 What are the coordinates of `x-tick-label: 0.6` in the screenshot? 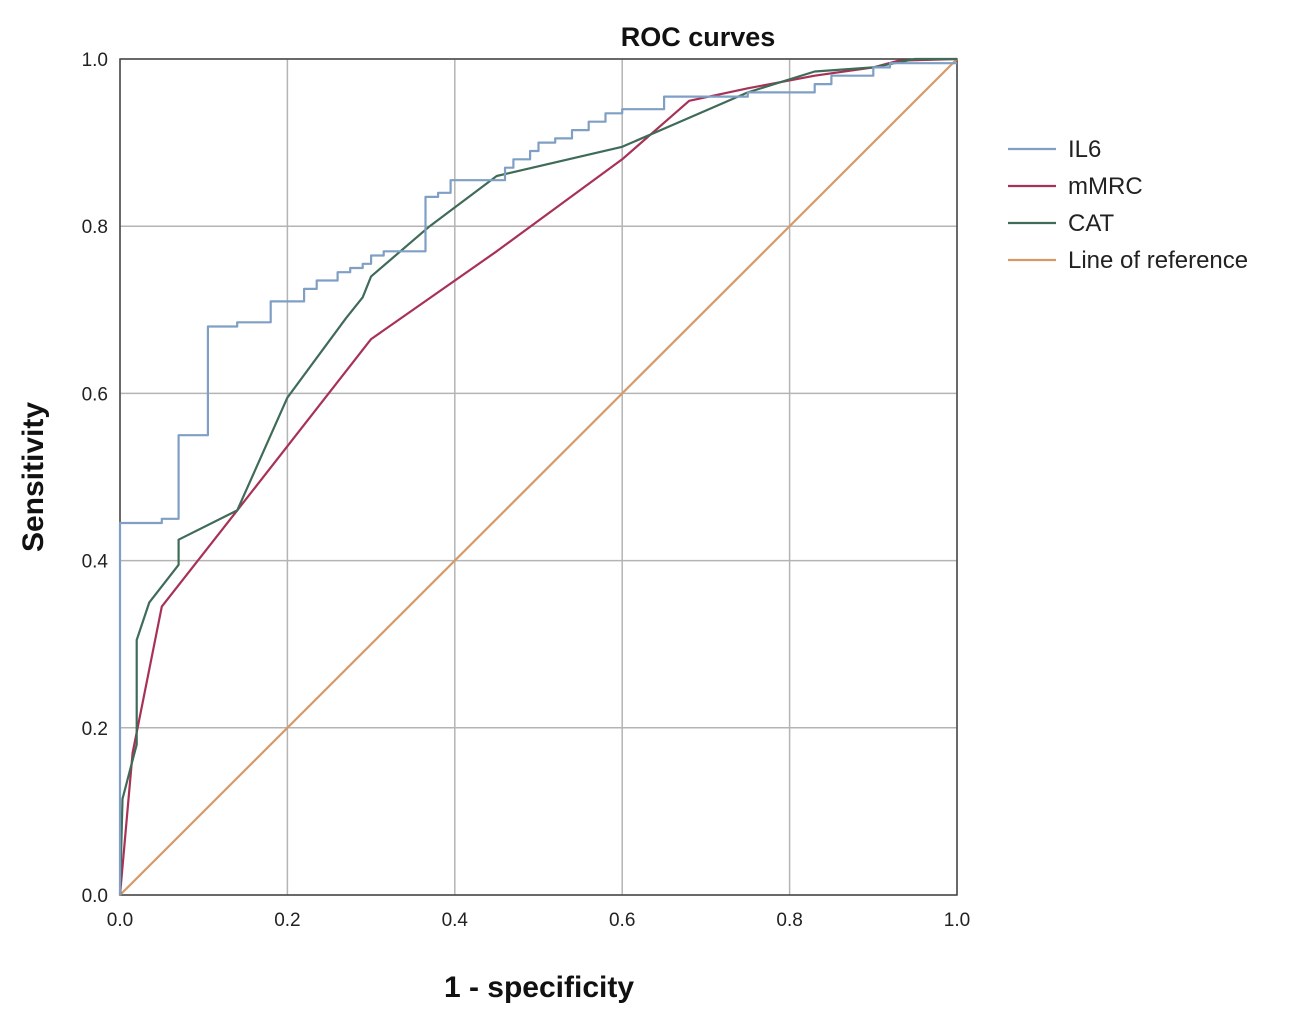 It's located at (622, 920).